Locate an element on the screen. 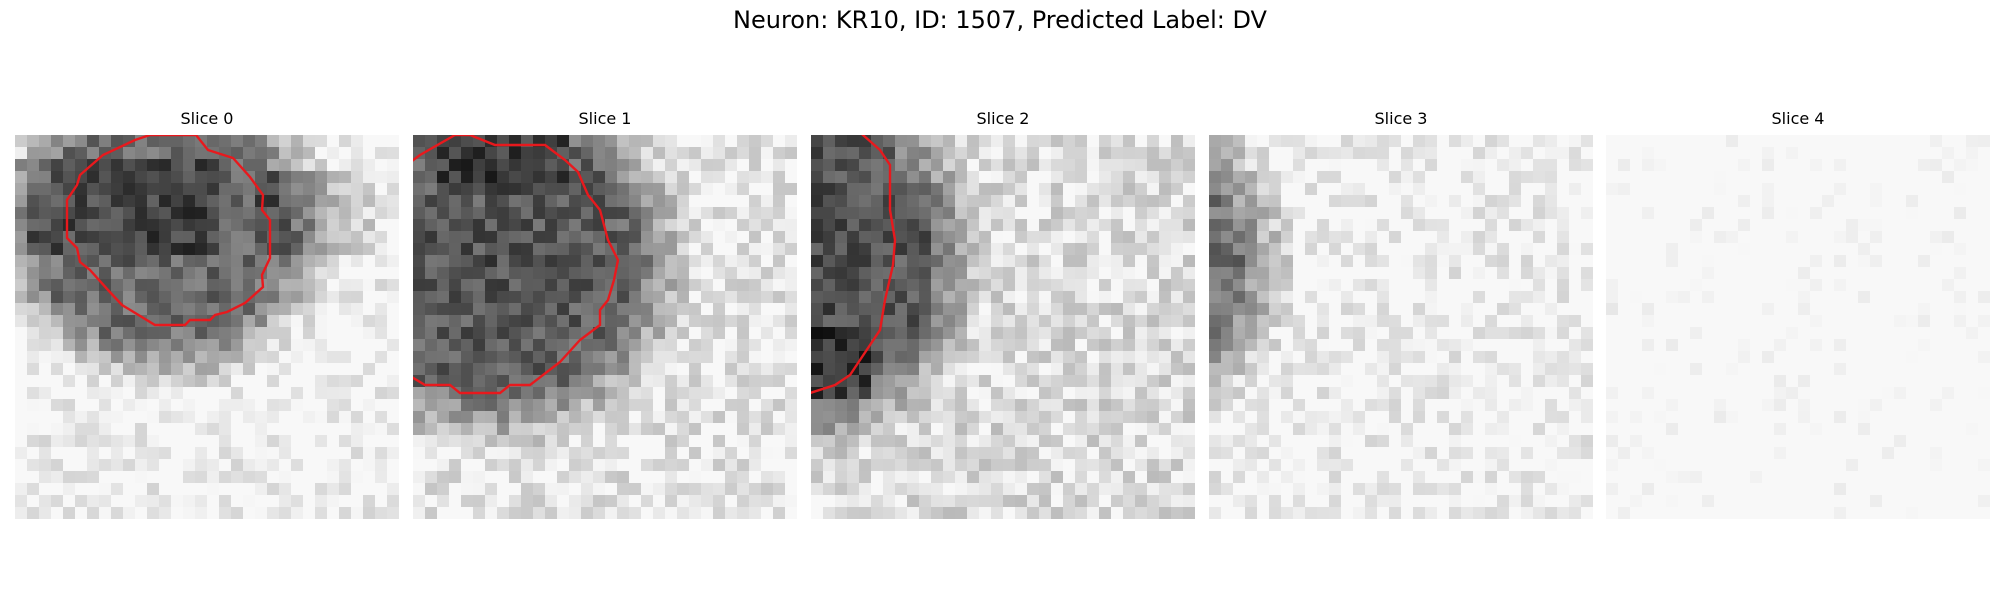  slice-title-0: Slice 0 is located at coordinates (207, 118).